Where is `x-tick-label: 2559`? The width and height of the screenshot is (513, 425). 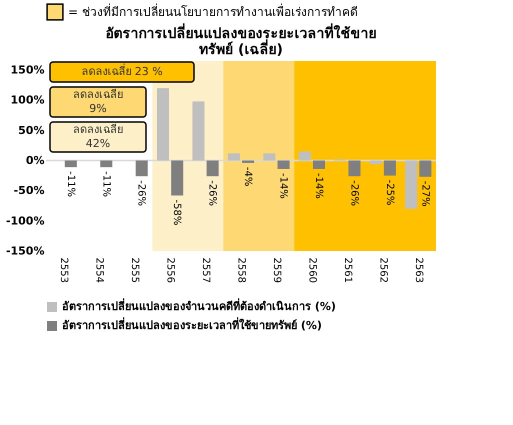
x-tick-label: 2559 is located at coordinates (276, 270).